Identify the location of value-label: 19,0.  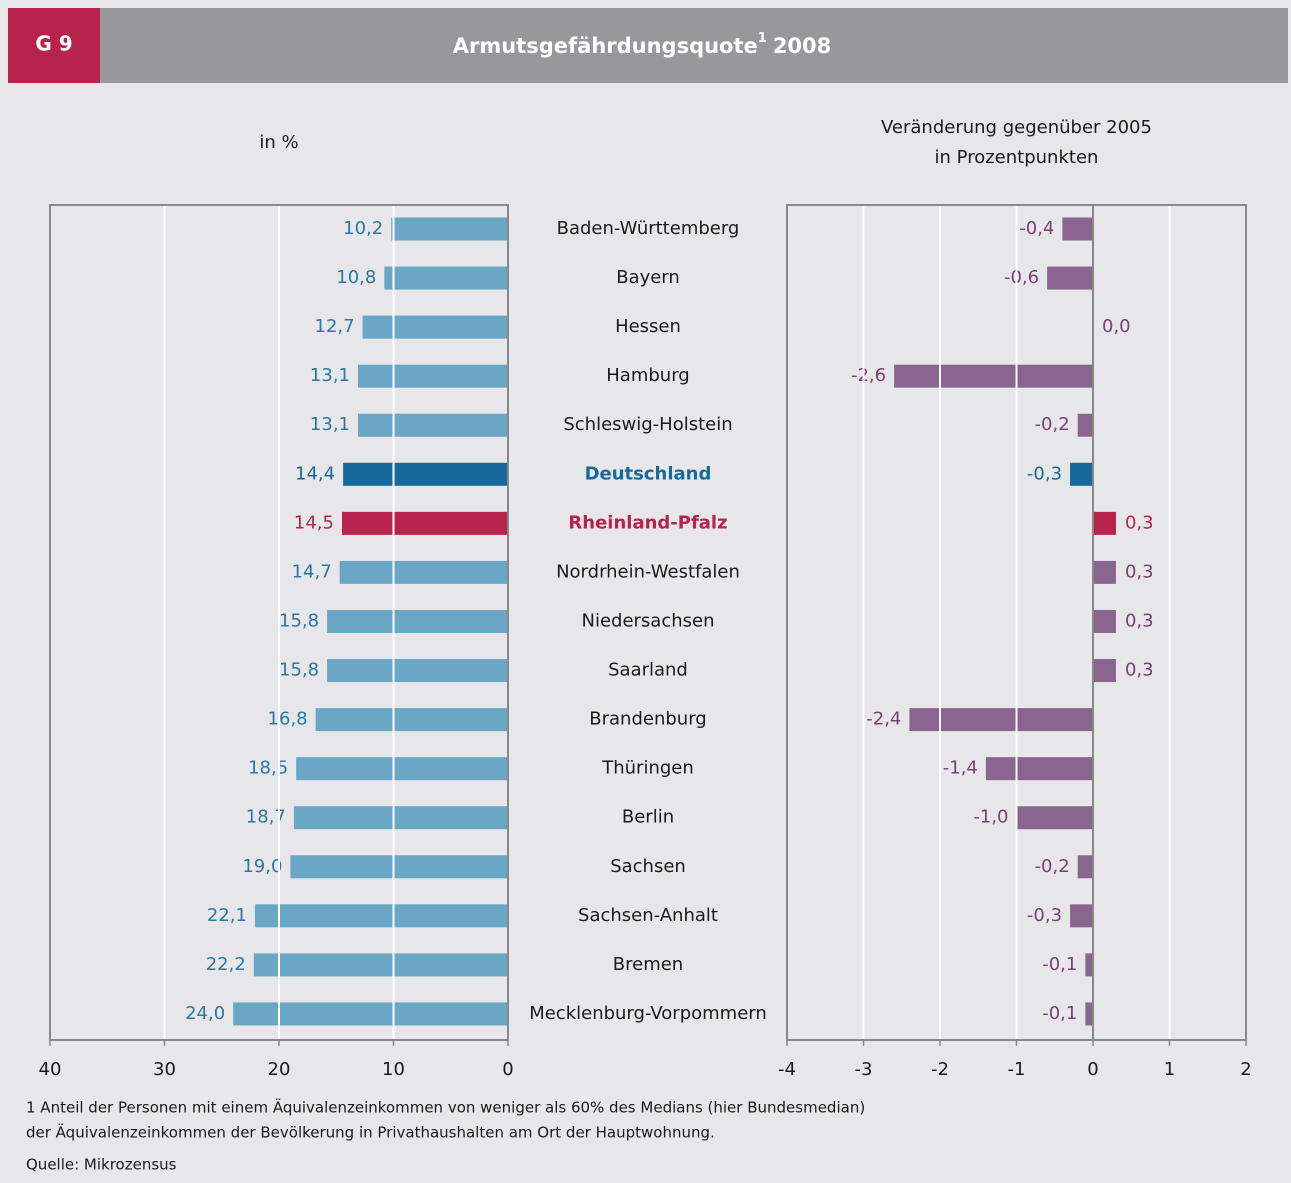
(262, 866).